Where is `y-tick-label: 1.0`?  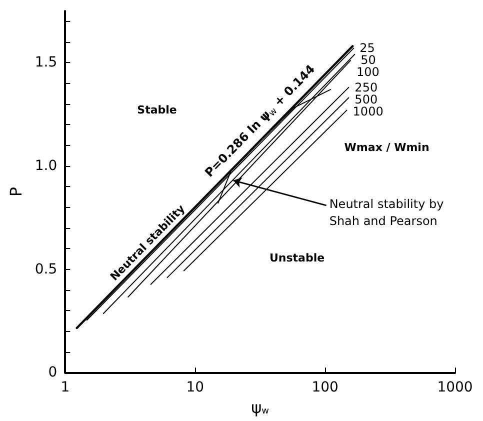 y-tick-label: 1.0 is located at coordinates (46, 166).